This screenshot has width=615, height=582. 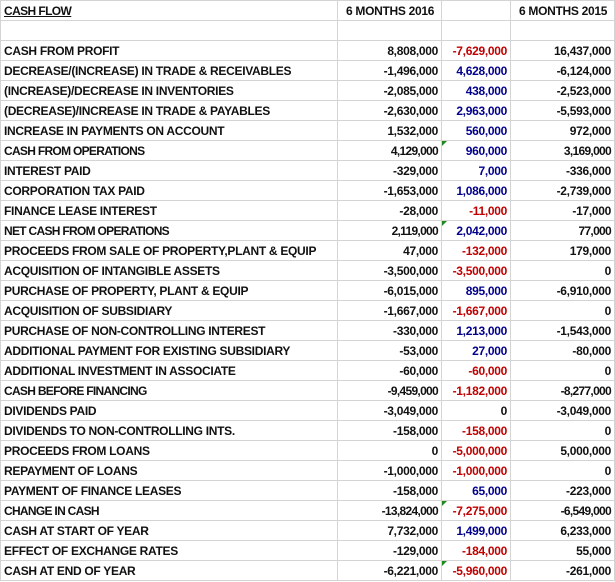 What do you see at coordinates (169, 290) in the screenshot?
I see `row-label-cell: PURCHASE OF PROPERTY, PLANT & EQUIP` at bounding box center [169, 290].